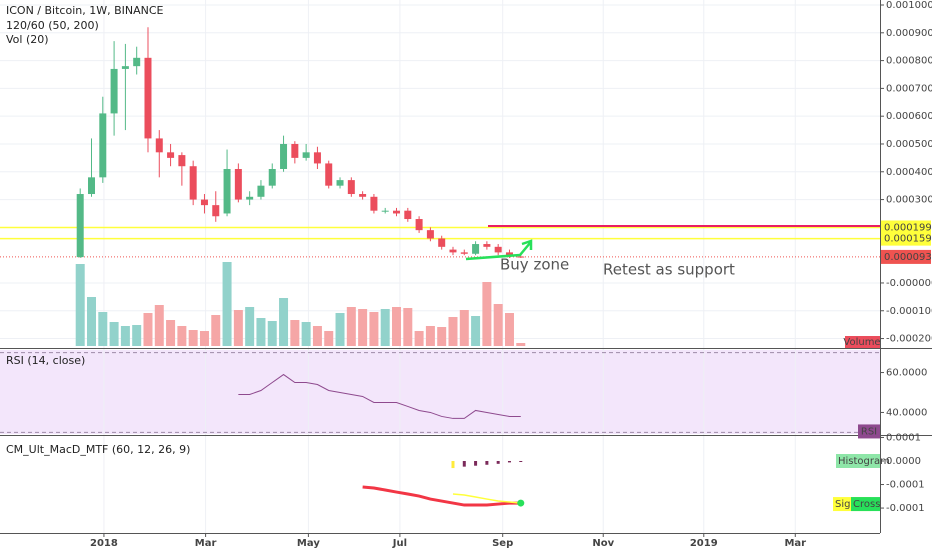 Image resolution: width=932 pixels, height=550 pixels. I want to click on pane-title: CM_Ult_MacD_MTF (60, 12, 26, 9), so click(98, 449).